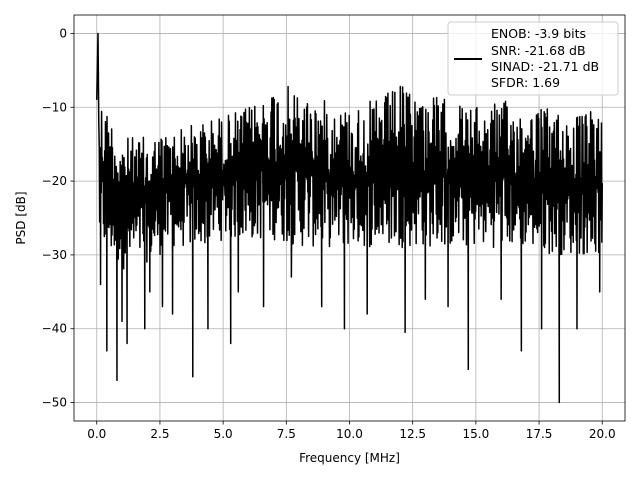 The width and height of the screenshot is (640, 480). I want to click on y-tick-label: −10, so click(54, 107).